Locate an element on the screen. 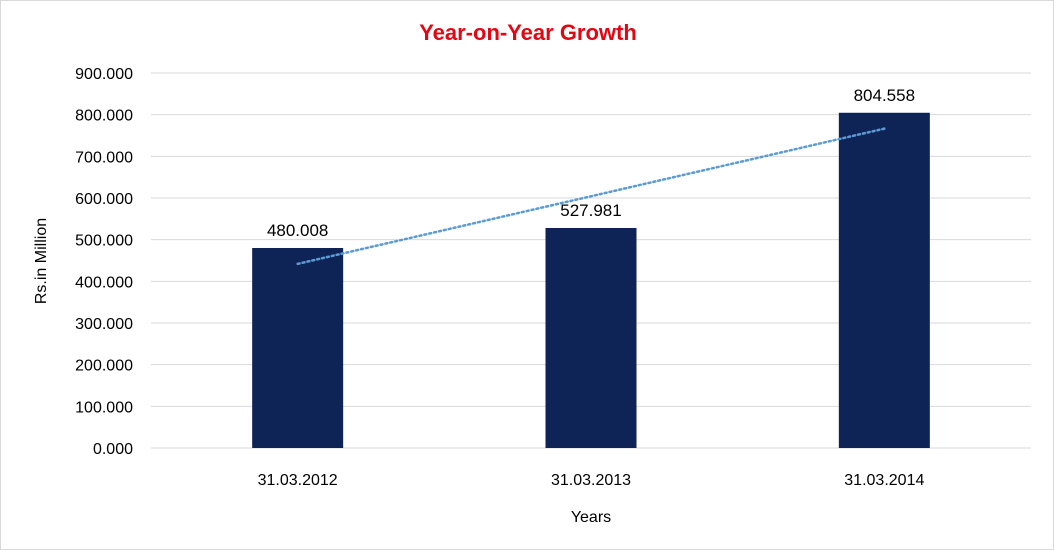 The width and height of the screenshot is (1054, 550). x-axis-ticks: 31.03.2012 31.03.2013 31.03.2014 is located at coordinates (591, 480).